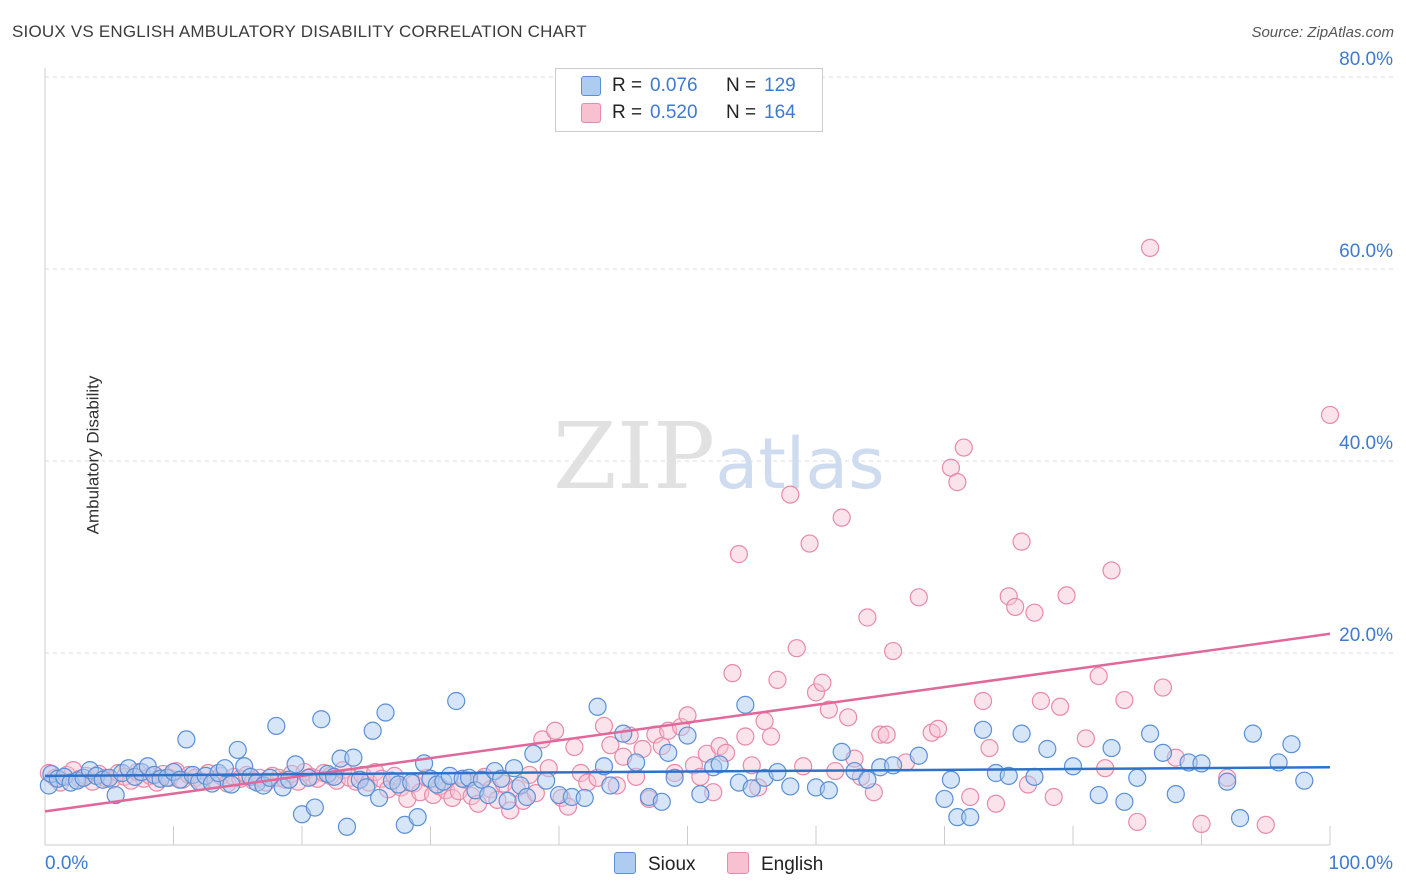 The image size is (1406, 892). What do you see at coordinates (719, 456) in the screenshot?
I see `watermark: ZIP atlas` at bounding box center [719, 456].